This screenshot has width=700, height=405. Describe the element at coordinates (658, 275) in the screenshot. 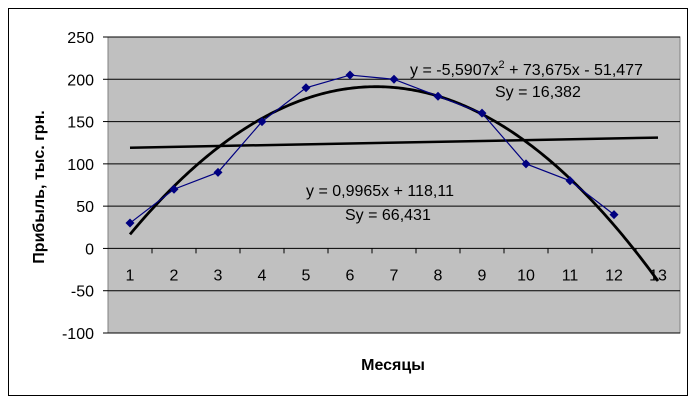

I see `x-tick-label: 13` at that location.